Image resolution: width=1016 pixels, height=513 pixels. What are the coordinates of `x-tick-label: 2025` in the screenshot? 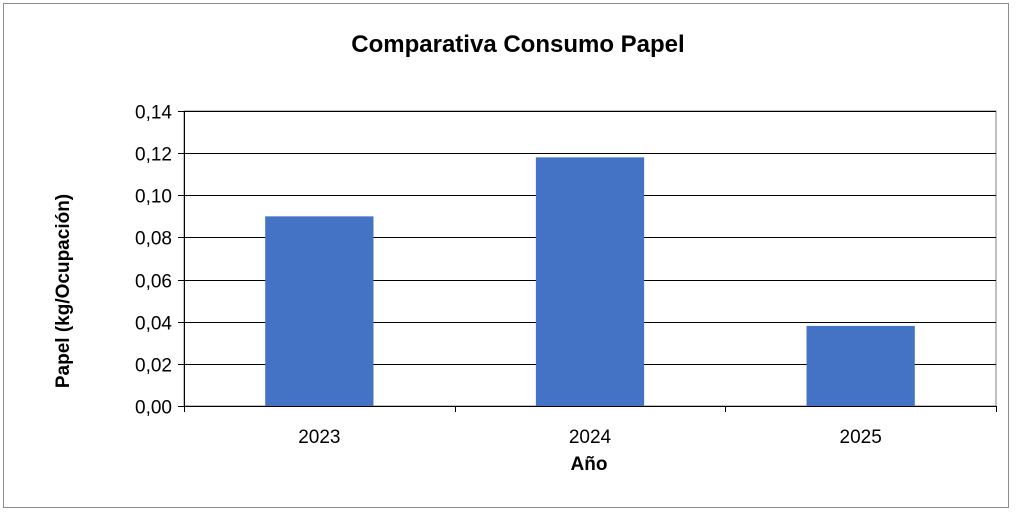 It's located at (861, 437).